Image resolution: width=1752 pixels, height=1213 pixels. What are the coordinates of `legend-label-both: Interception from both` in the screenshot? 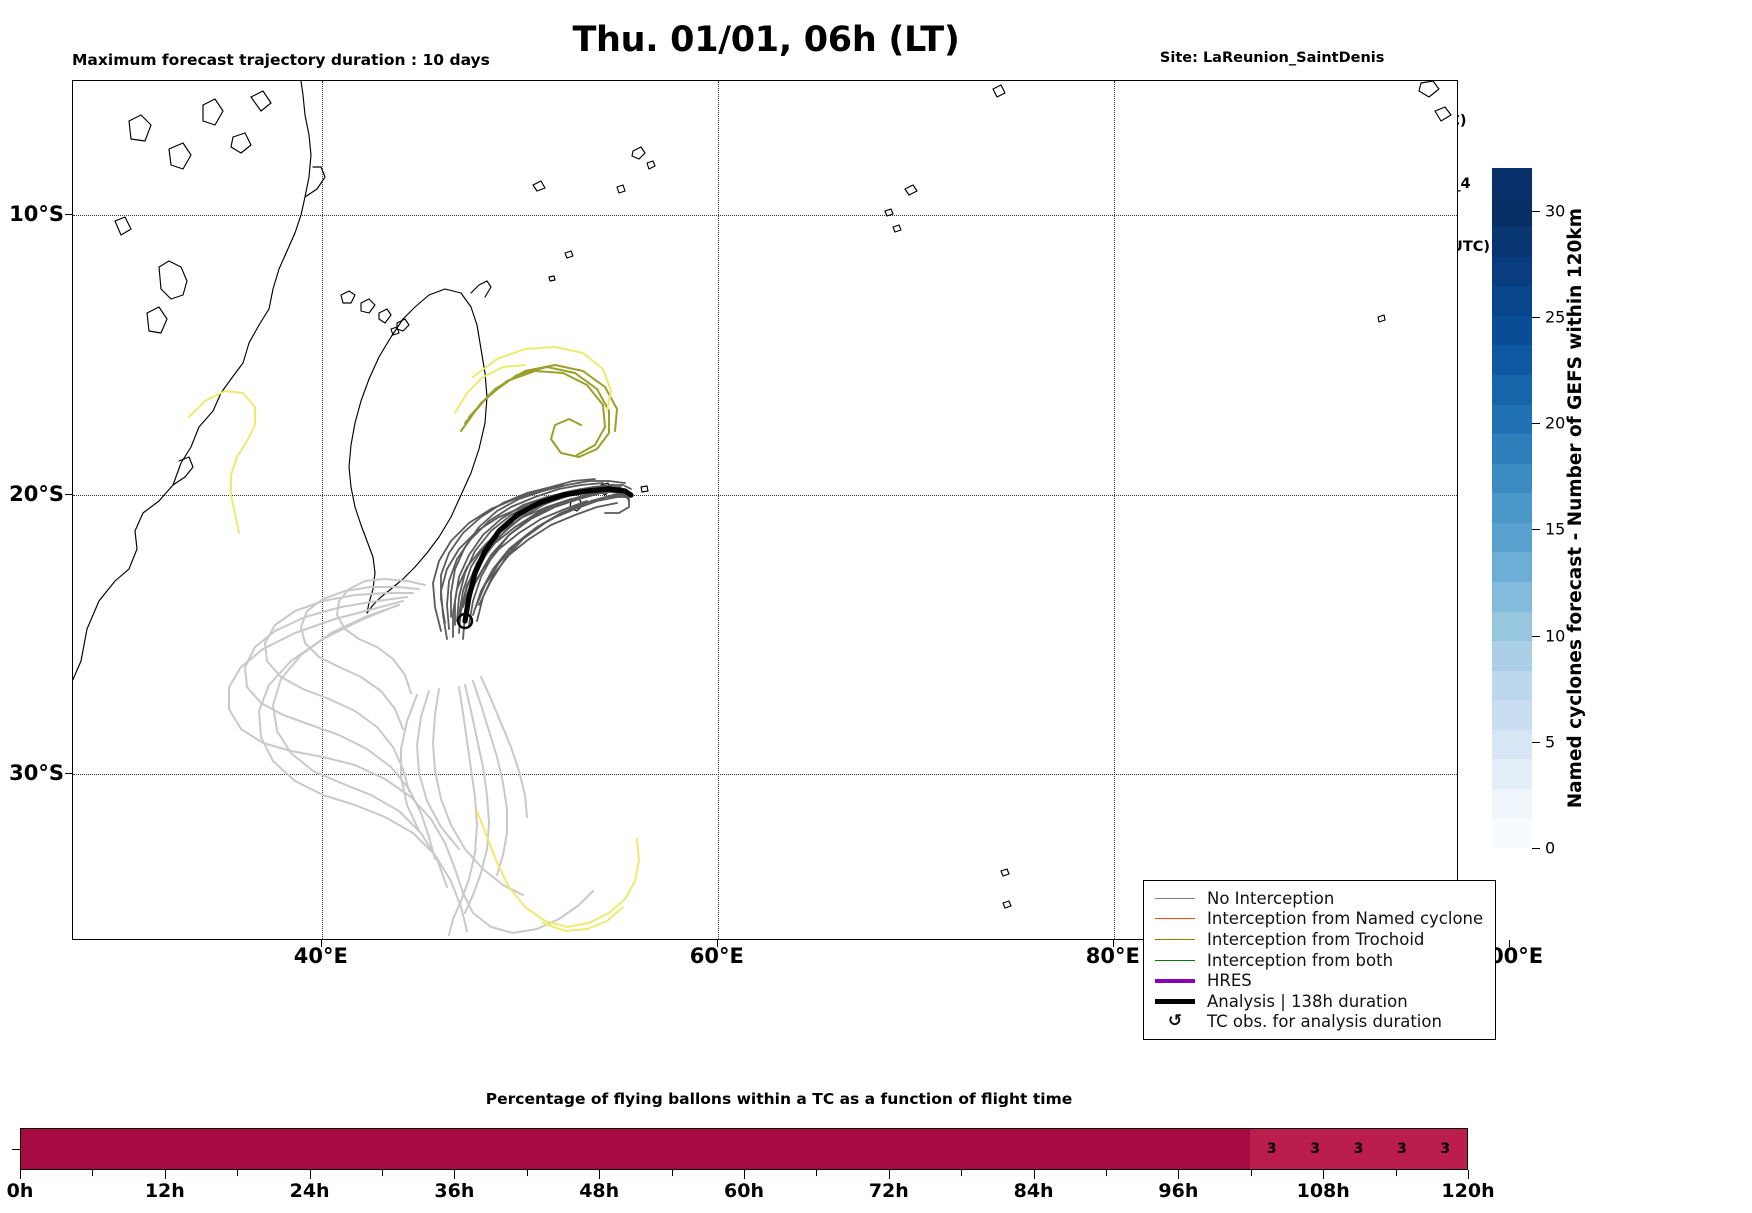 It's located at (1300, 960).